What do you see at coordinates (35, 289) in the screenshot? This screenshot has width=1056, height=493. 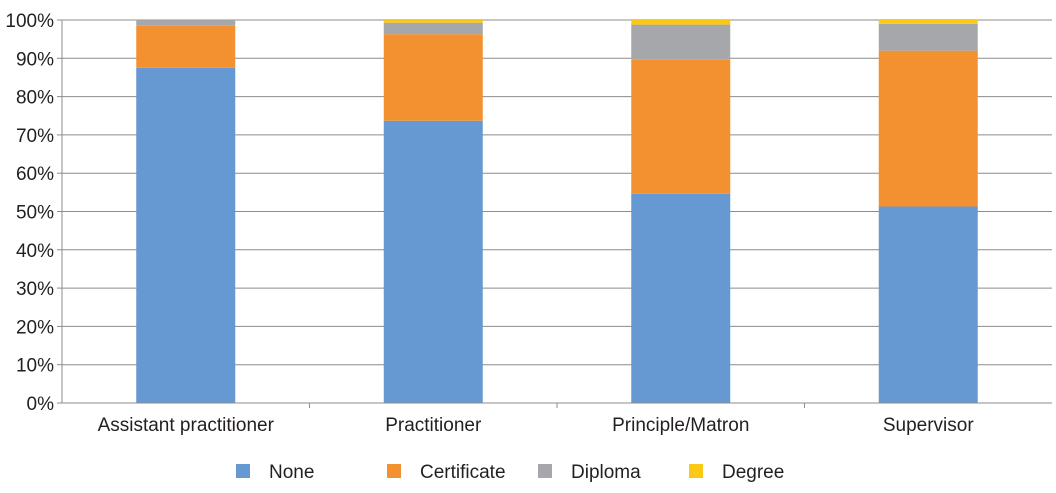 I see `y-tick-label: 30%` at bounding box center [35, 289].